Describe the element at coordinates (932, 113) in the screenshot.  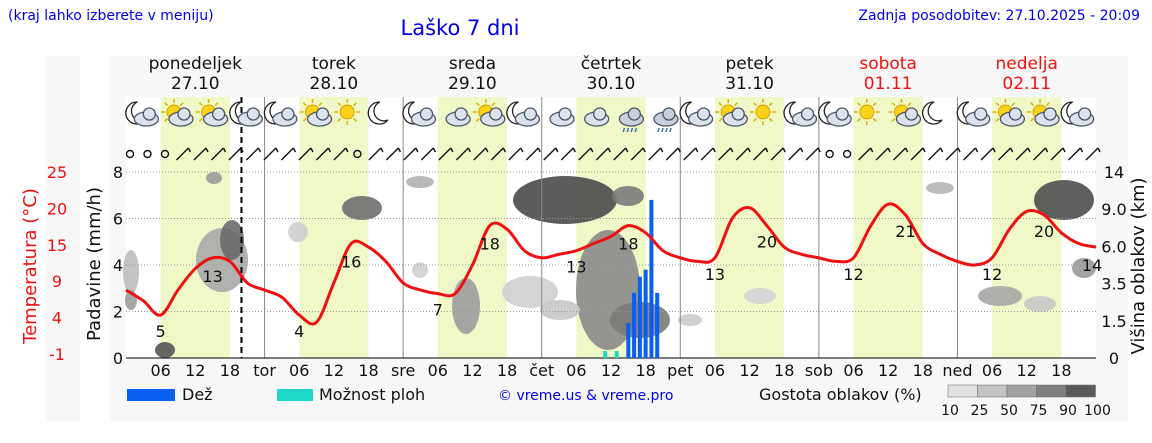
I see `moon-icon` at that location.